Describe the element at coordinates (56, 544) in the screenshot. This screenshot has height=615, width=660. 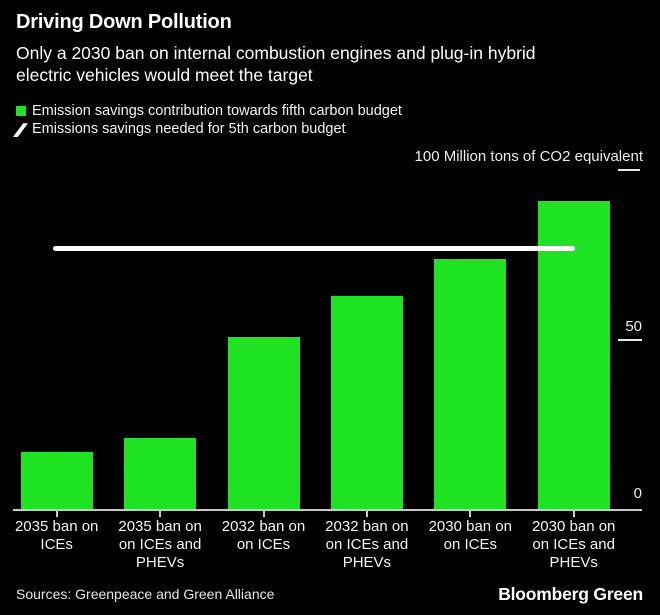
I see `x-axis-category-label-line: ICEs` at that location.